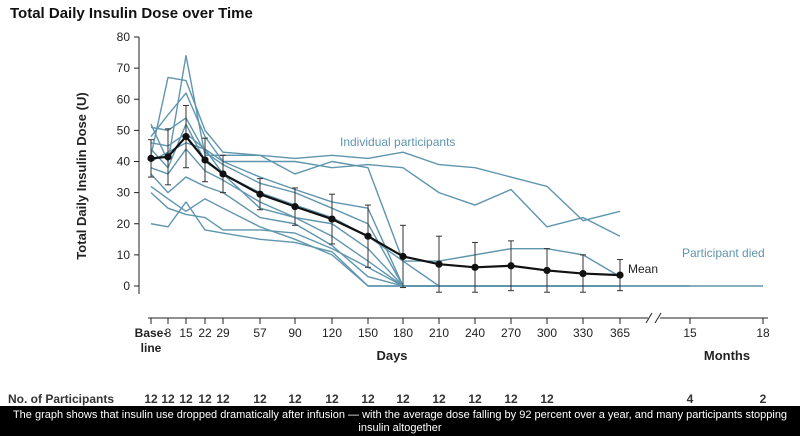  I want to click on x-tick-label: 365, so click(620, 333).